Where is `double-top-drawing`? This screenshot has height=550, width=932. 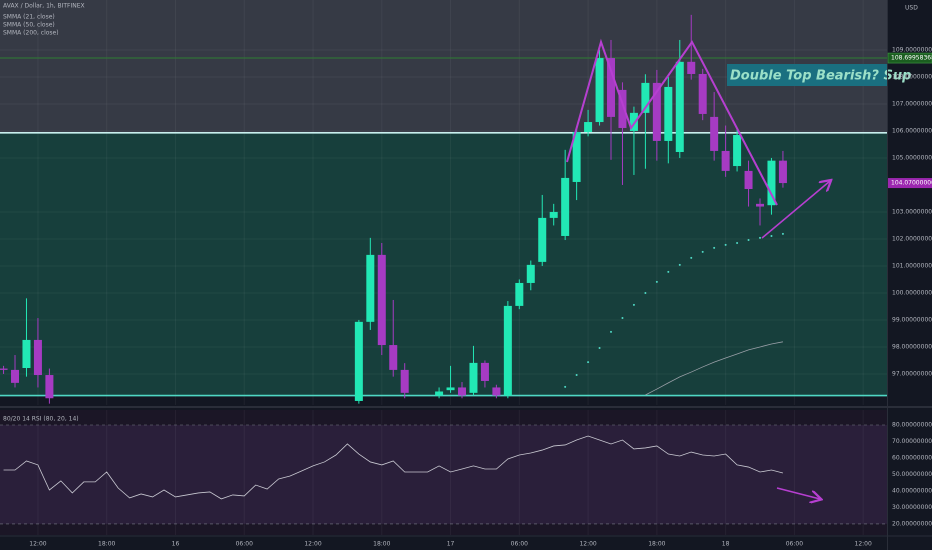 double-top-drawing is located at coordinates (672, 122).